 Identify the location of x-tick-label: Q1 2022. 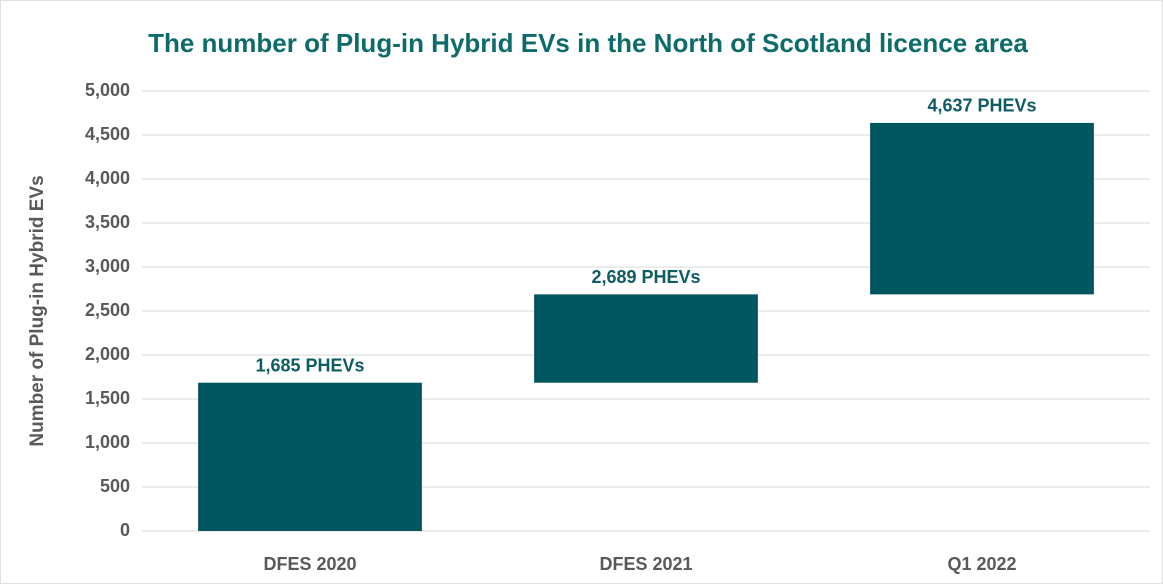
(981, 564).